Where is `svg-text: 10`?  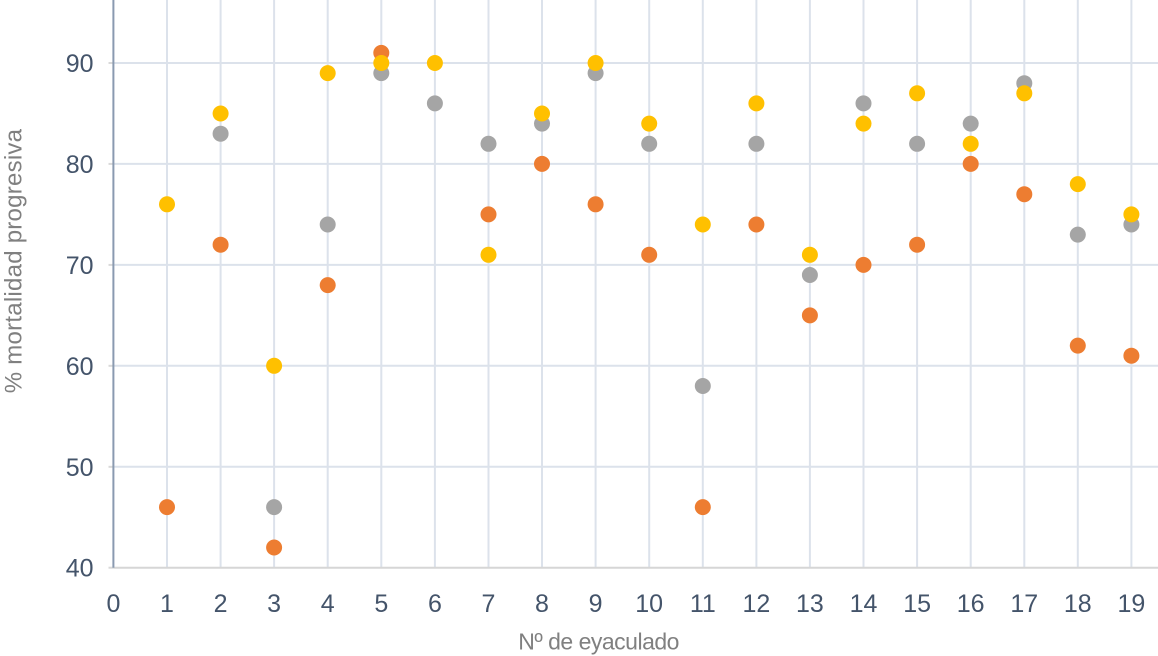
svg-text: 10 is located at coordinates (649, 604).